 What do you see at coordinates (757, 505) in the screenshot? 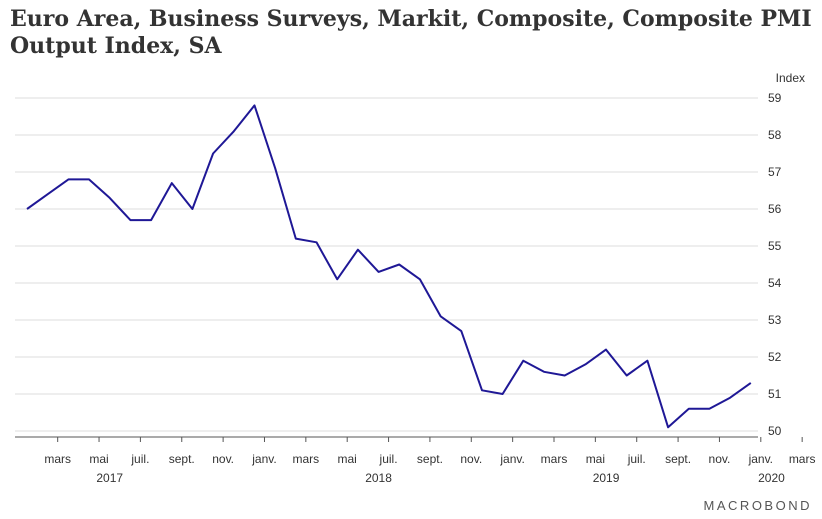
I see `macrobond-logo: MACROBOND` at bounding box center [757, 505].